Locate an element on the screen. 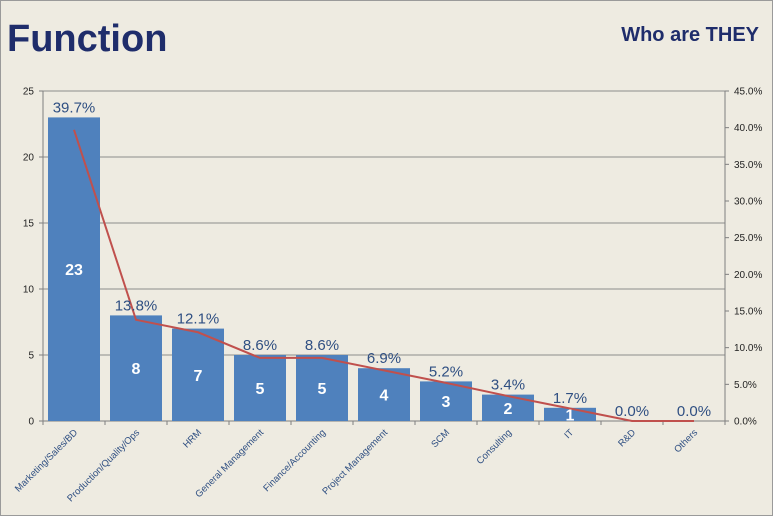  page-subtitle: Who are THEY is located at coordinates (690, 35).